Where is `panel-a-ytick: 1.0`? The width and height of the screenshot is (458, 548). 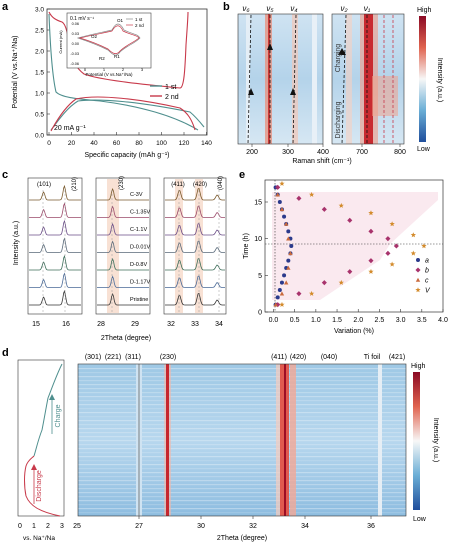
panel-a-ytick: 1.0 is located at coordinates (39, 94).